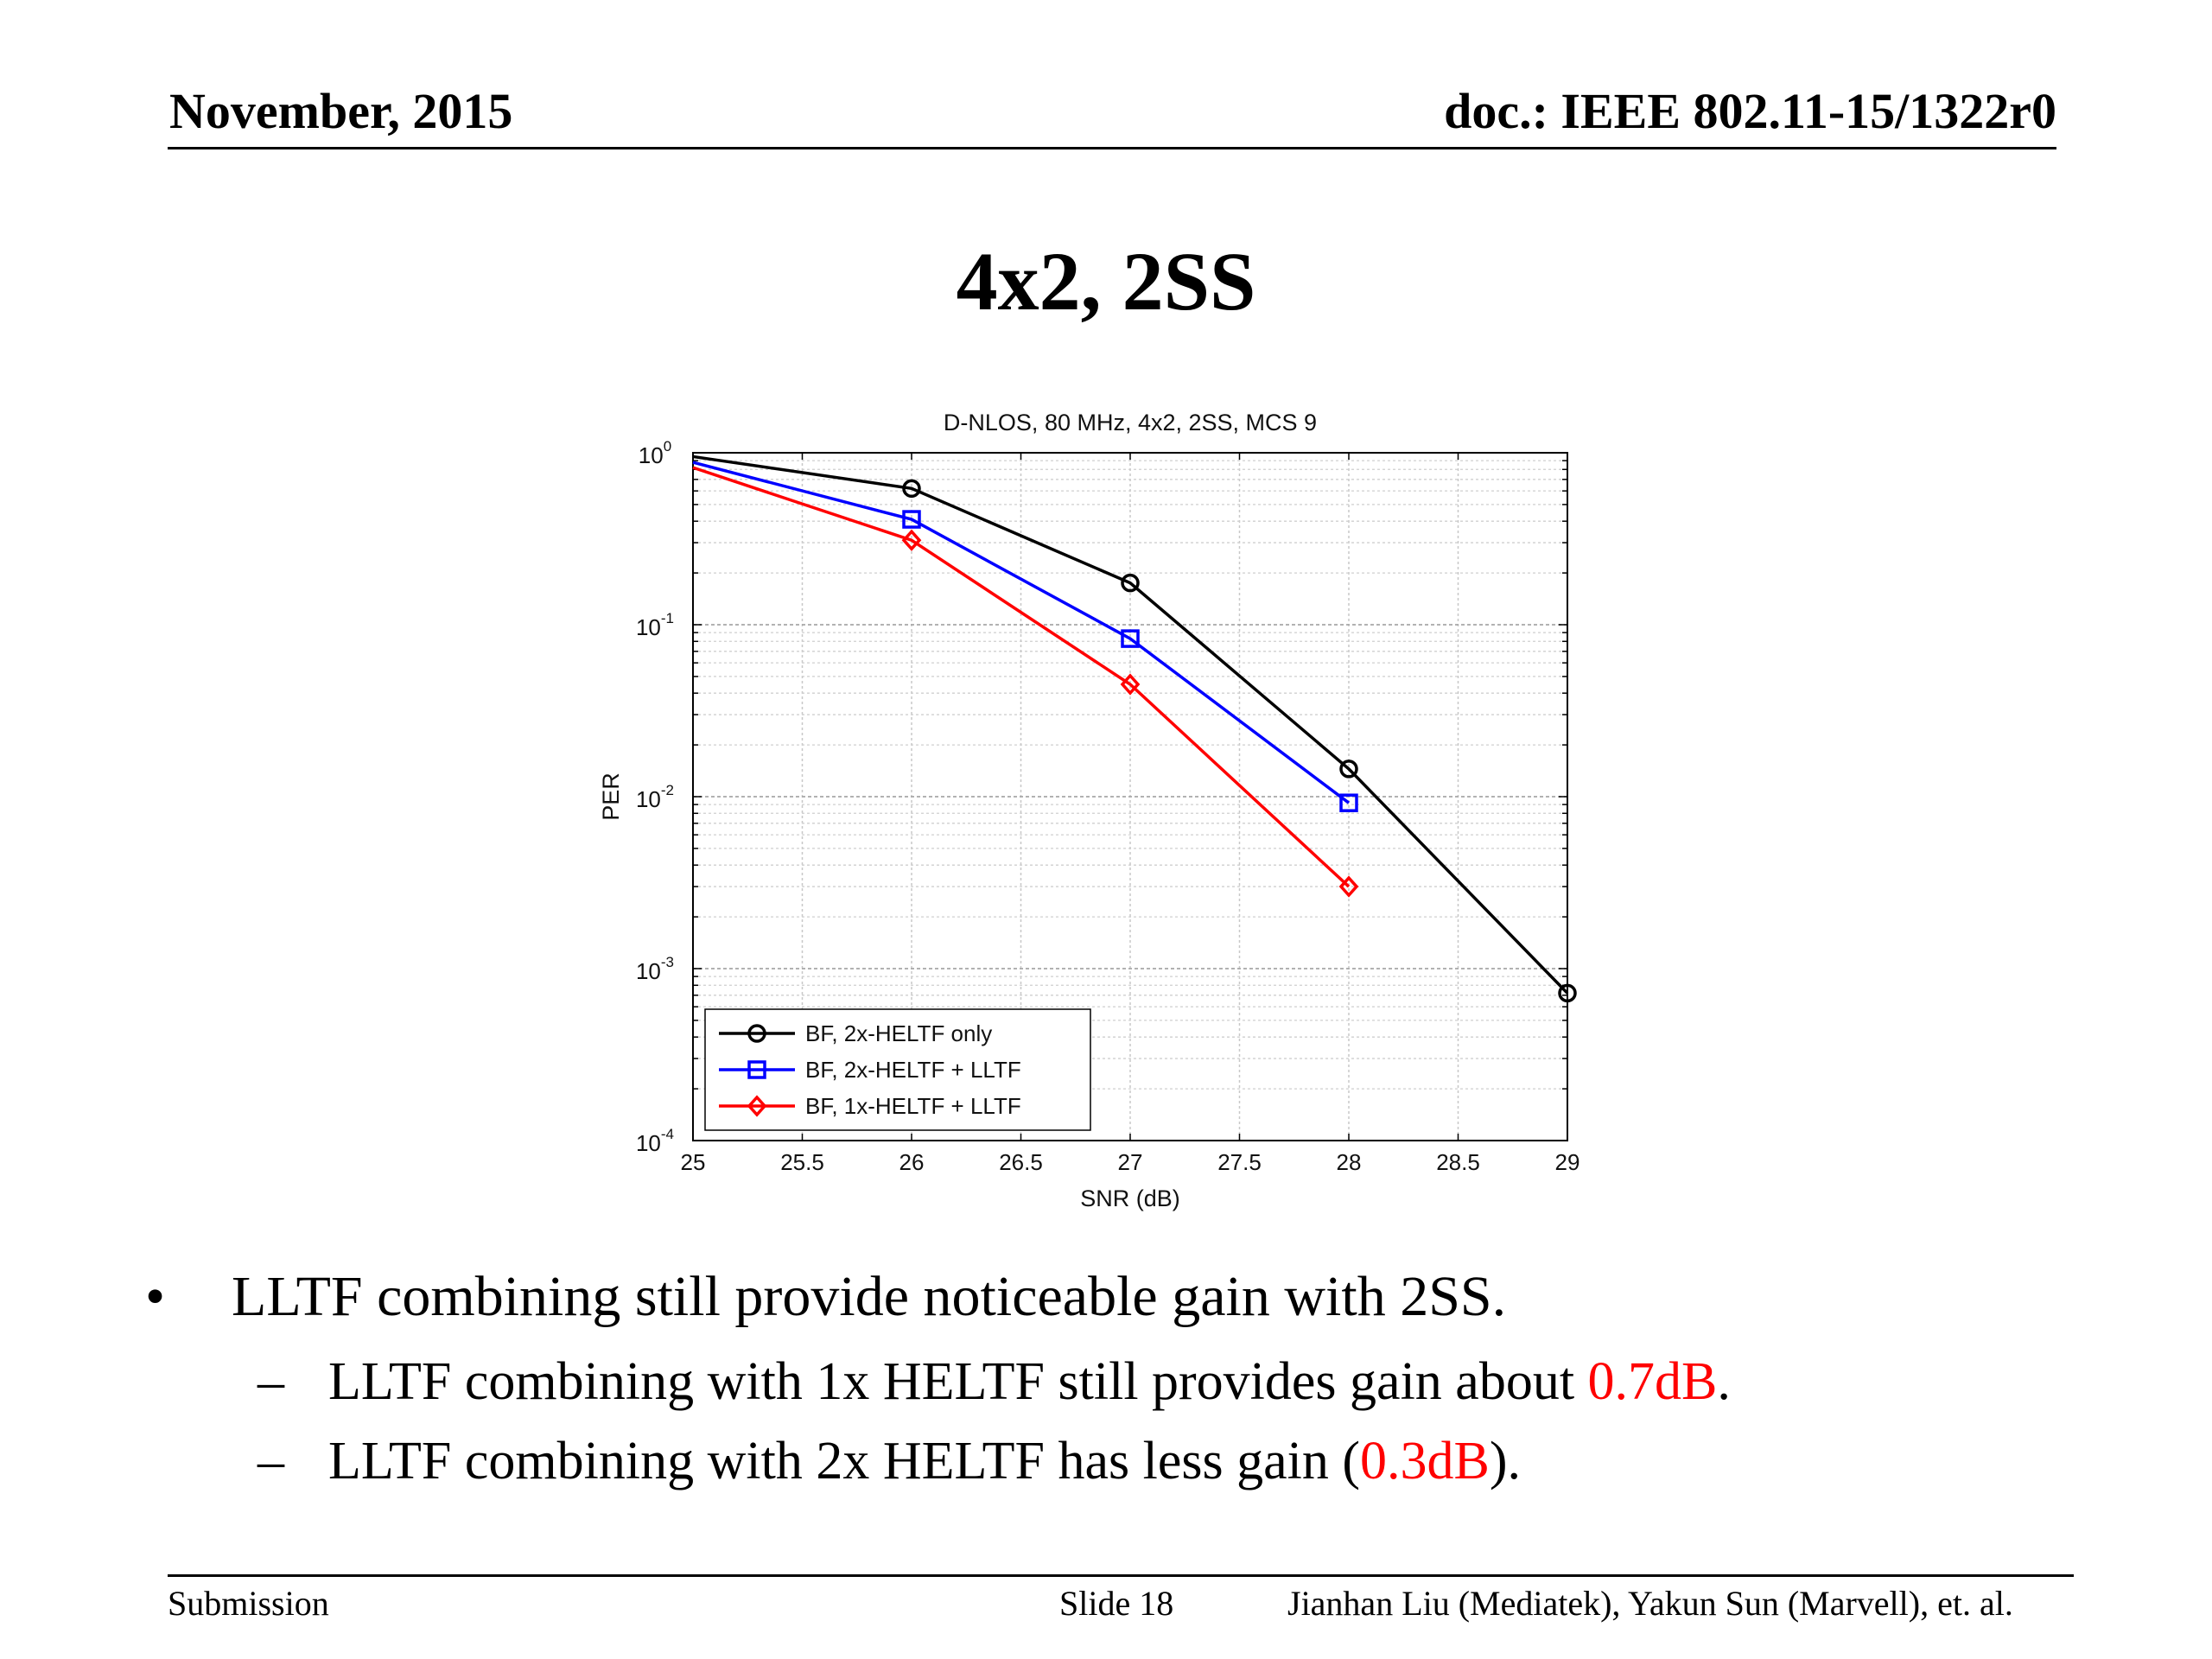 This screenshot has width=2212, height=1659. What do you see at coordinates (1458, 1162) in the screenshot?
I see `x-tick-label: 28.5` at bounding box center [1458, 1162].